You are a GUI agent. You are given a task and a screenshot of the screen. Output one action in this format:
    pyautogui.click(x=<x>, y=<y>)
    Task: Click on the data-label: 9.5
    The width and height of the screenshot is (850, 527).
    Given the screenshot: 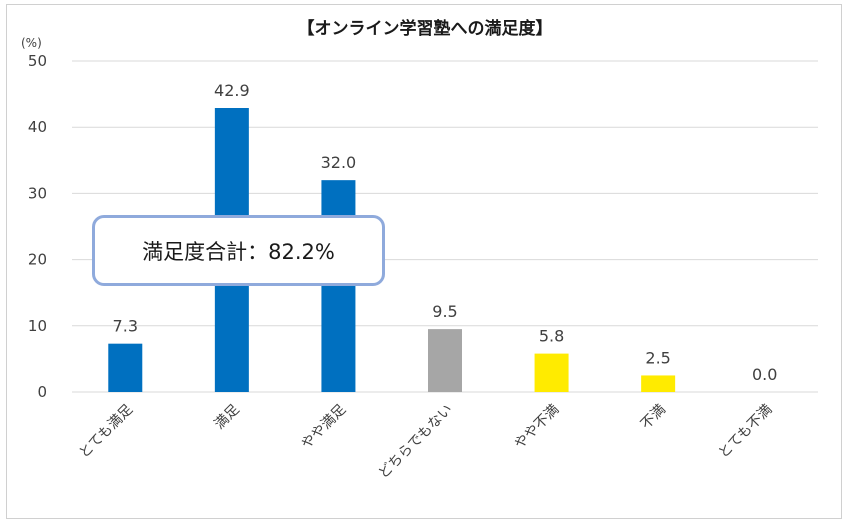 What is the action you would take?
    pyautogui.click(x=444, y=311)
    